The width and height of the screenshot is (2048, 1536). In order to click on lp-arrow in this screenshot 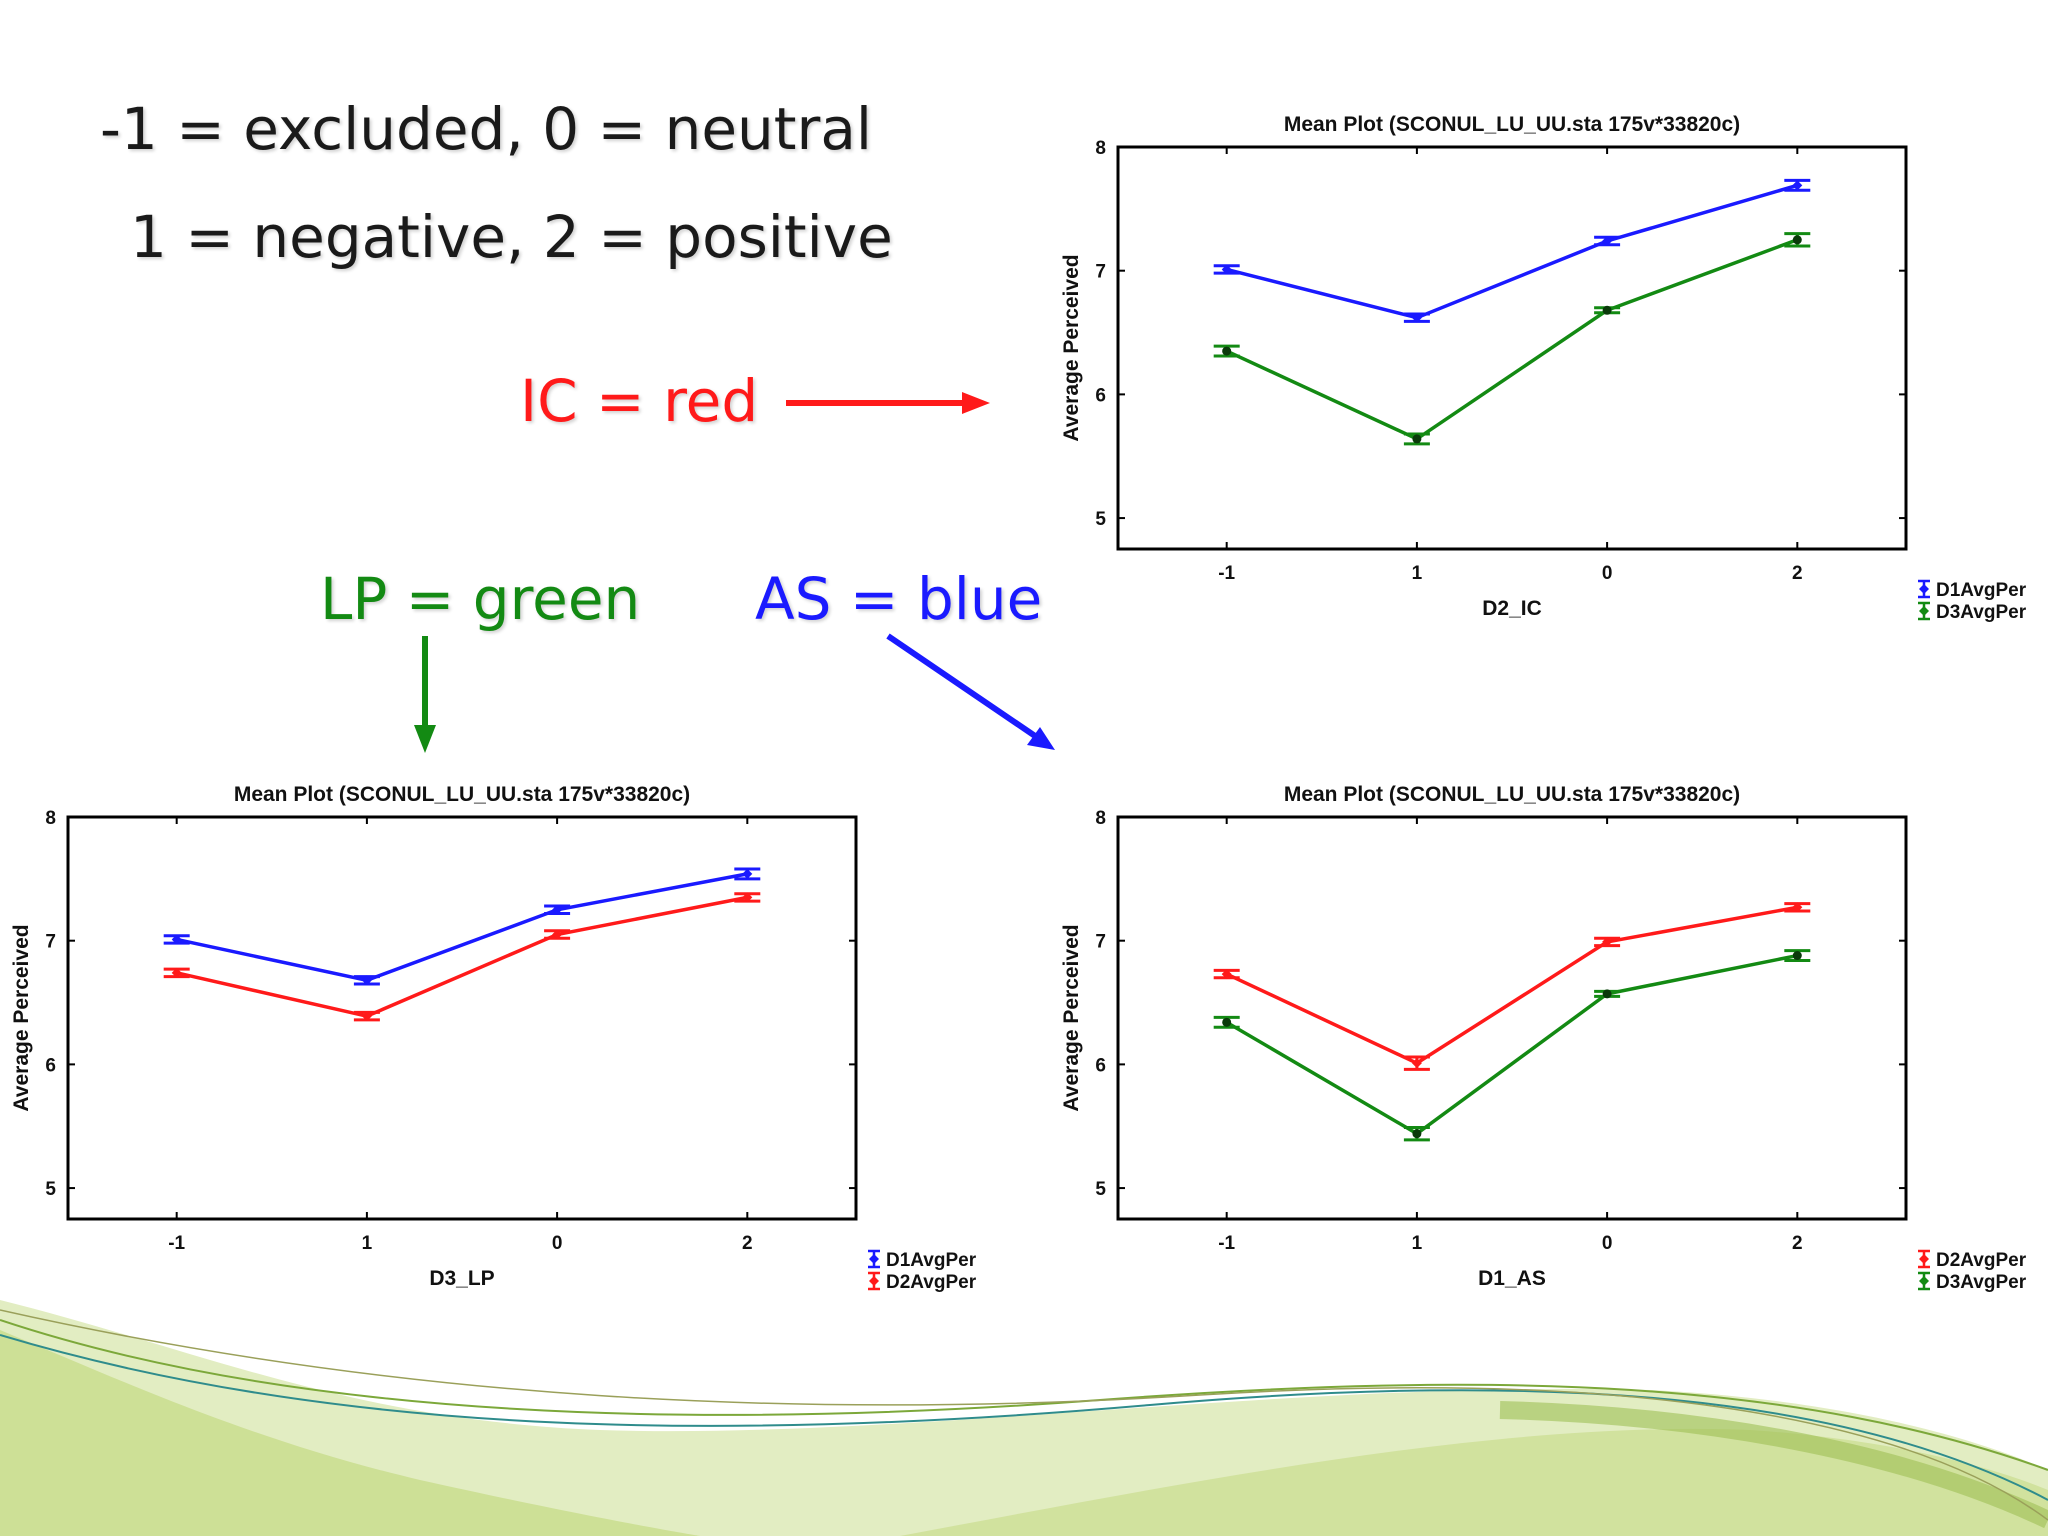, I will do `click(425, 694)`.